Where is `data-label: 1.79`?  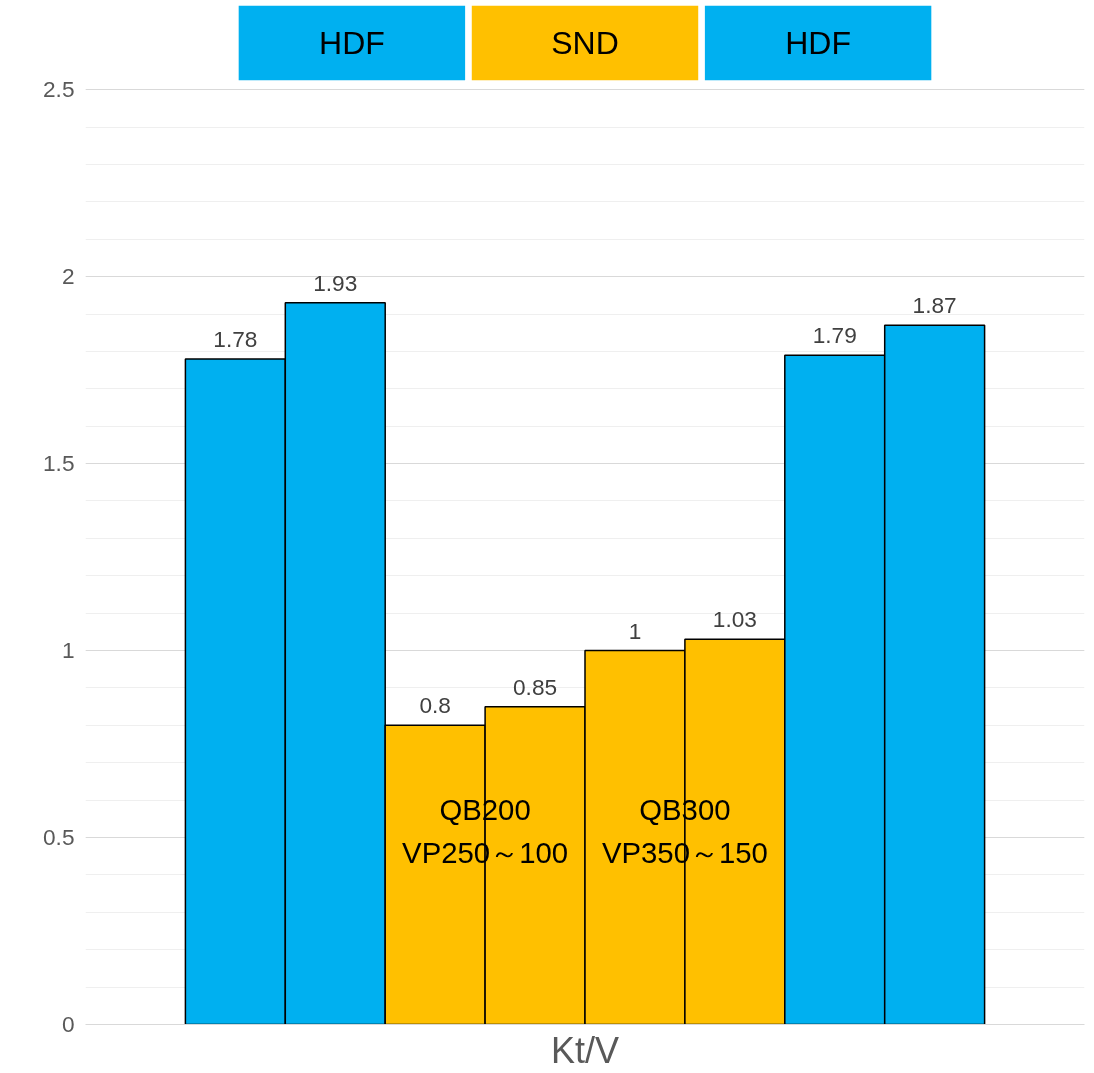
data-label: 1.79 is located at coordinates (834, 335).